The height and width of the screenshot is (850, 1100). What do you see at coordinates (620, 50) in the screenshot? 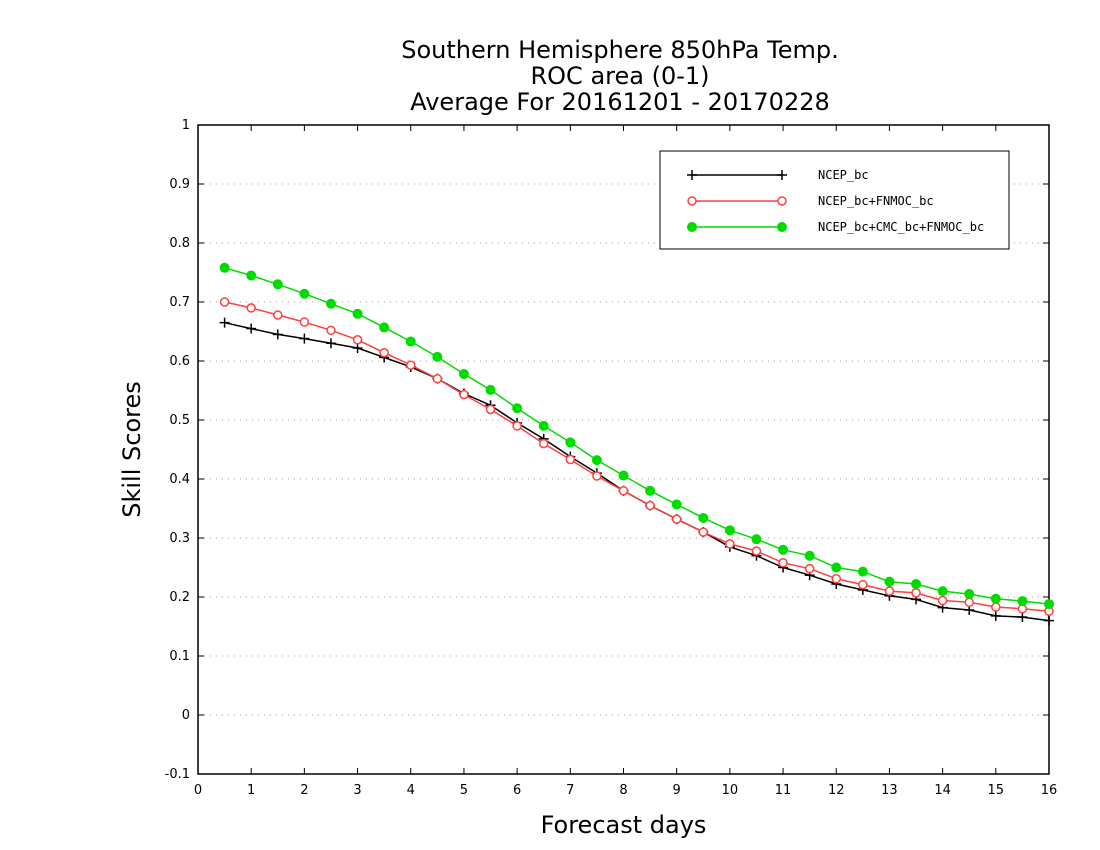
I see `chart-title-line-1: Southern Hemisphere 850hPa Temp.` at bounding box center [620, 50].